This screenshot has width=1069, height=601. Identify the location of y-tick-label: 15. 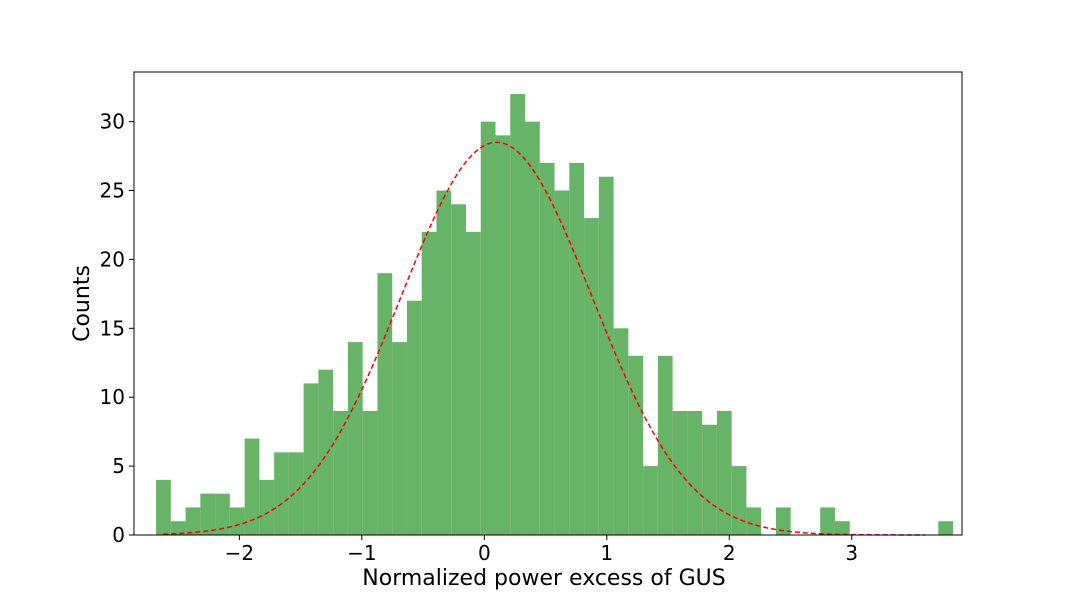
(112, 328).